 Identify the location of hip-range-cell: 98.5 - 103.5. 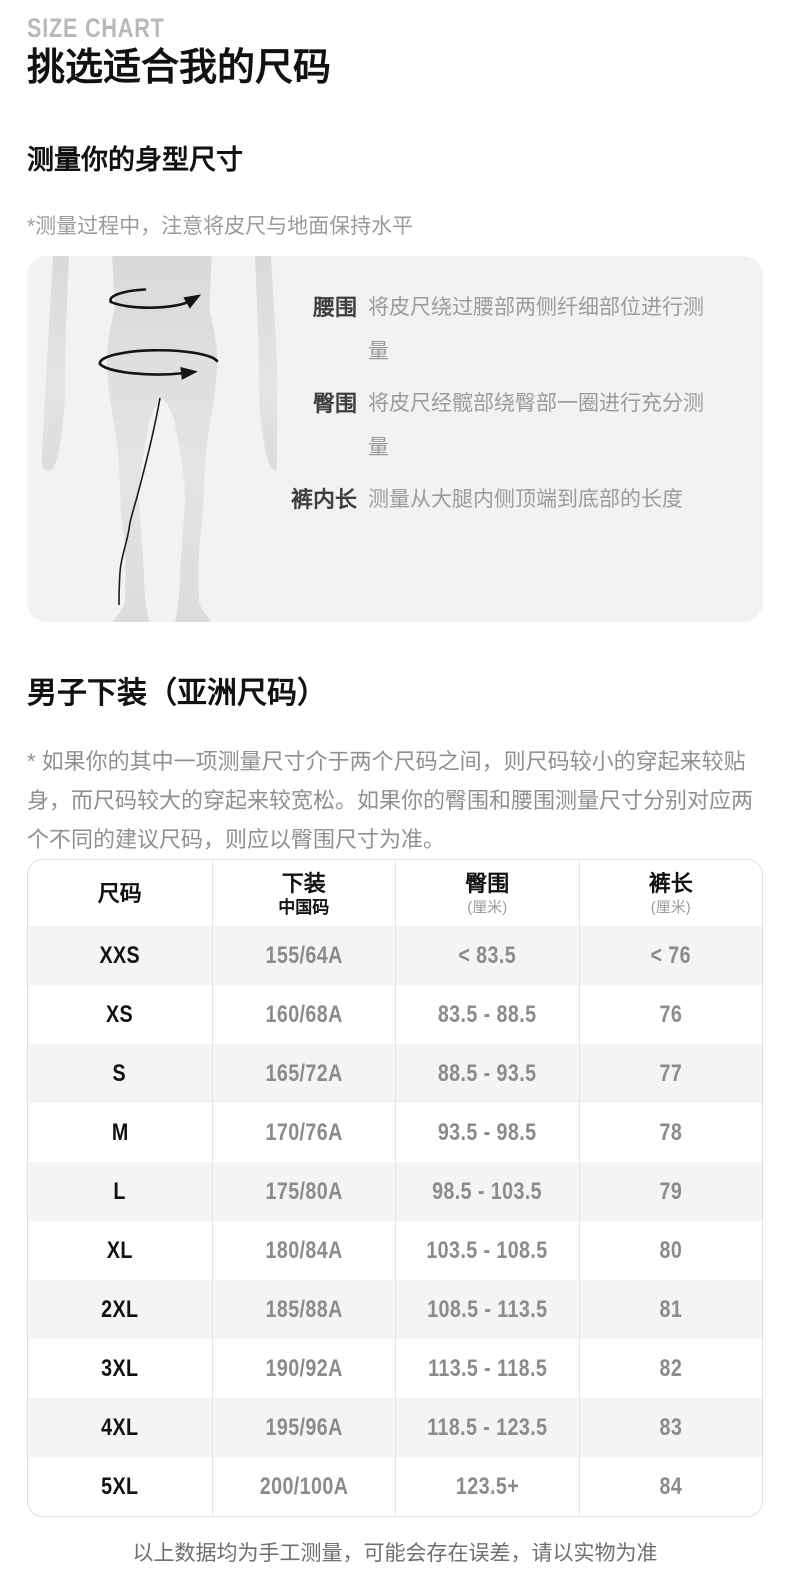
(487, 1191).